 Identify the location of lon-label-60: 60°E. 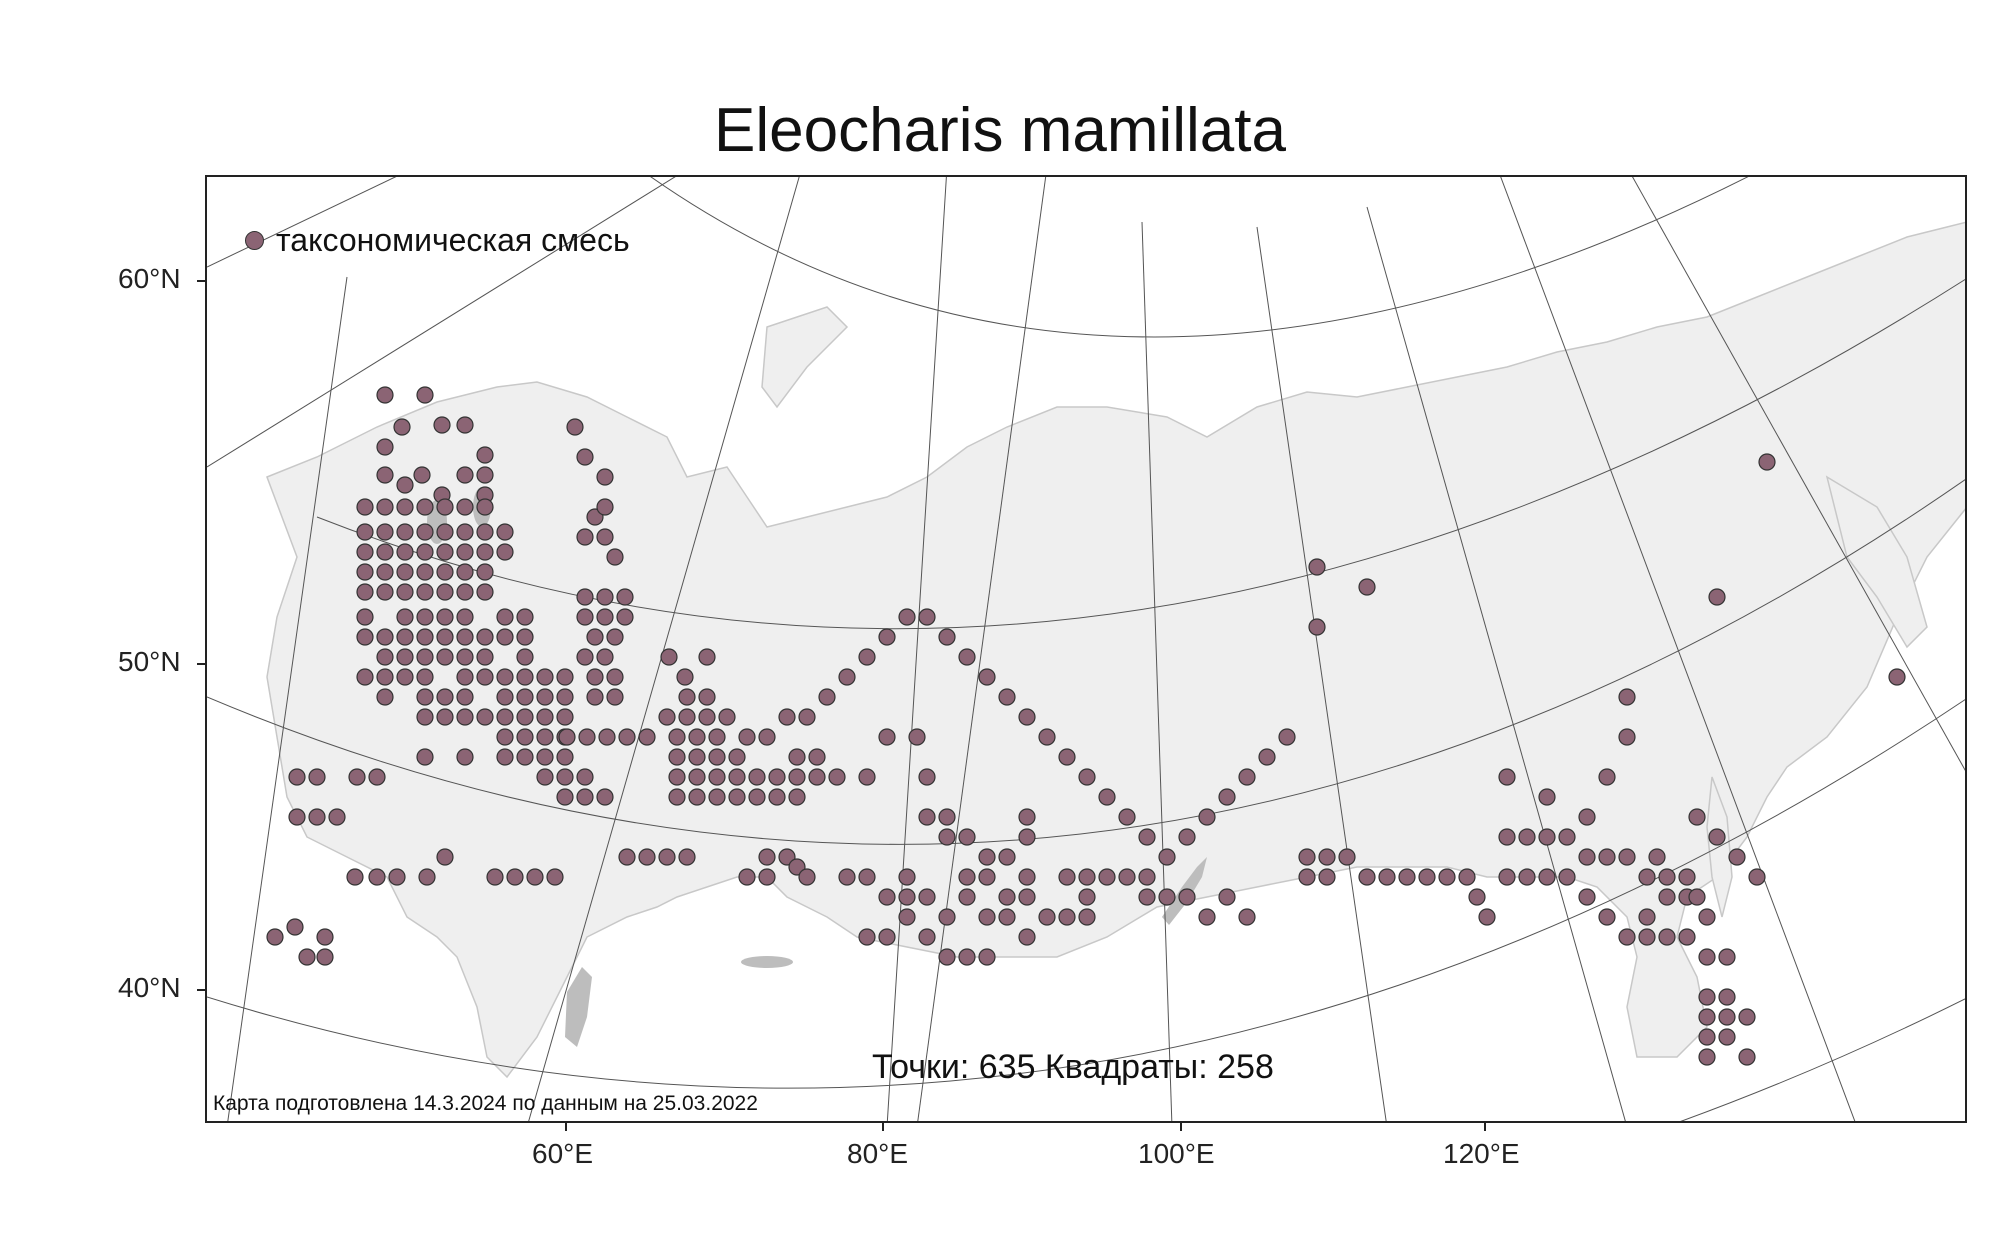
(563, 1153).